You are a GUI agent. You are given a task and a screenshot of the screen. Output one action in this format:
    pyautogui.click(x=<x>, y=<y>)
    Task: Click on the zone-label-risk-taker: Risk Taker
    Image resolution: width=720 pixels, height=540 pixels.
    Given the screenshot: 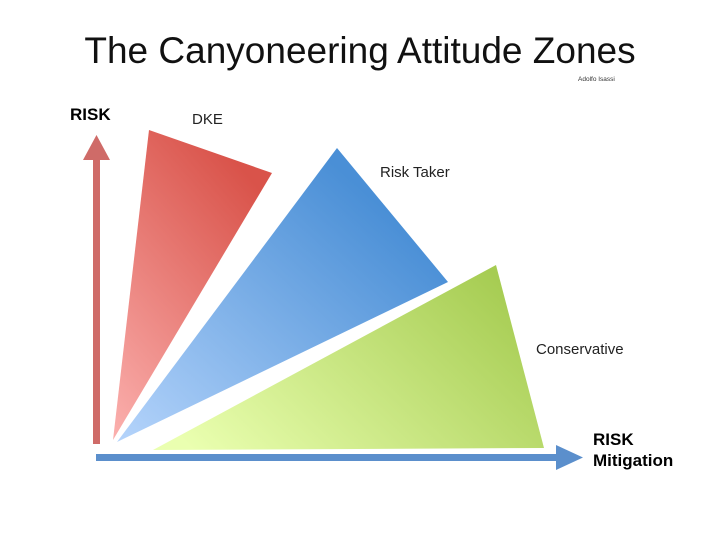 What is the action you would take?
    pyautogui.click(x=415, y=172)
    